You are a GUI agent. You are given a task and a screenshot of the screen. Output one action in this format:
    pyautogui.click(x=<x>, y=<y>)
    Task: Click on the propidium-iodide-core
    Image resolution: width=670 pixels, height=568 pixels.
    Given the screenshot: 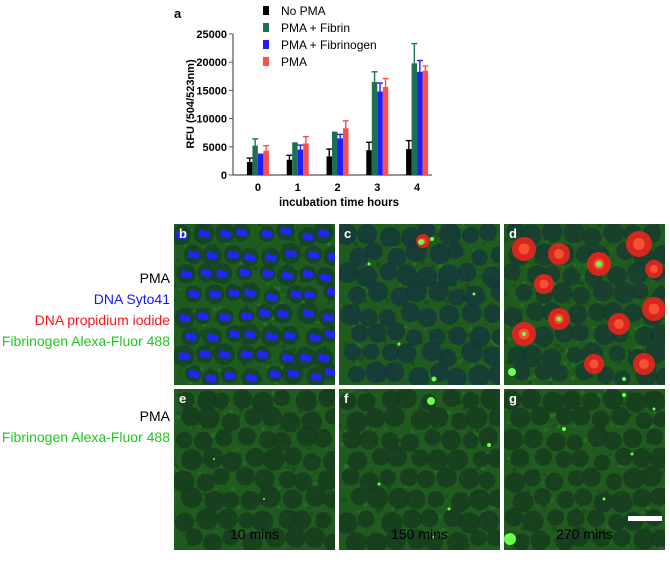 What is the action you would take?
    pyautogui.click(x=544, y=284)
    